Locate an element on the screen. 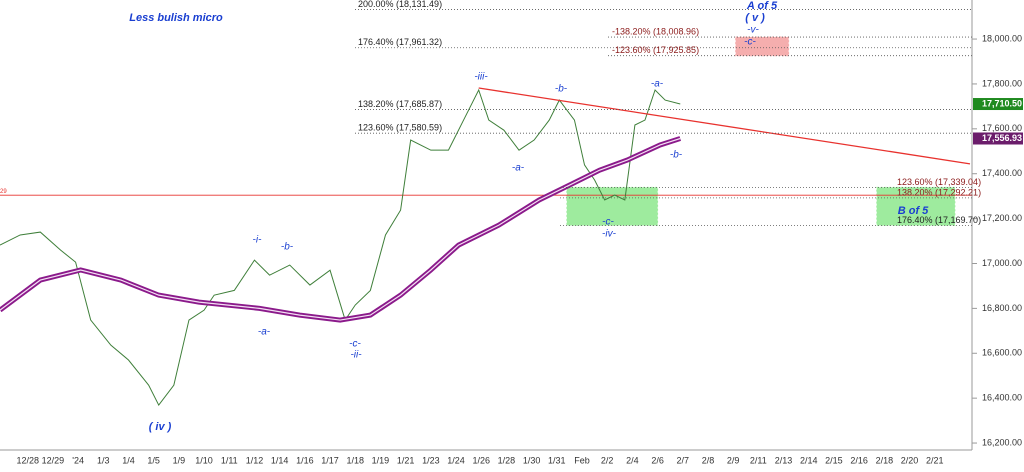  x-tick-label: 1/28 is located at coordinates (507, 460).